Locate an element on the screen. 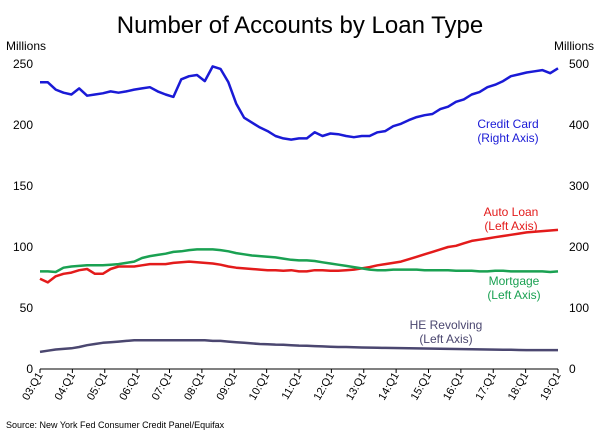  x-tick-label: 07:Q1 is located at coordinates (162, 387).